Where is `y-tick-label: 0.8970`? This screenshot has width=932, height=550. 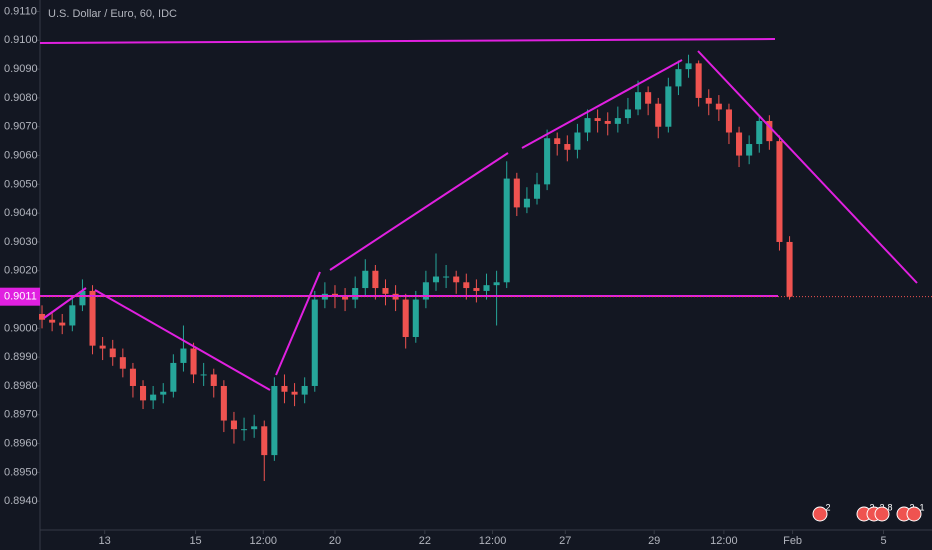 y-tick-label: 0.8970 is located at coordinates (21, 415).